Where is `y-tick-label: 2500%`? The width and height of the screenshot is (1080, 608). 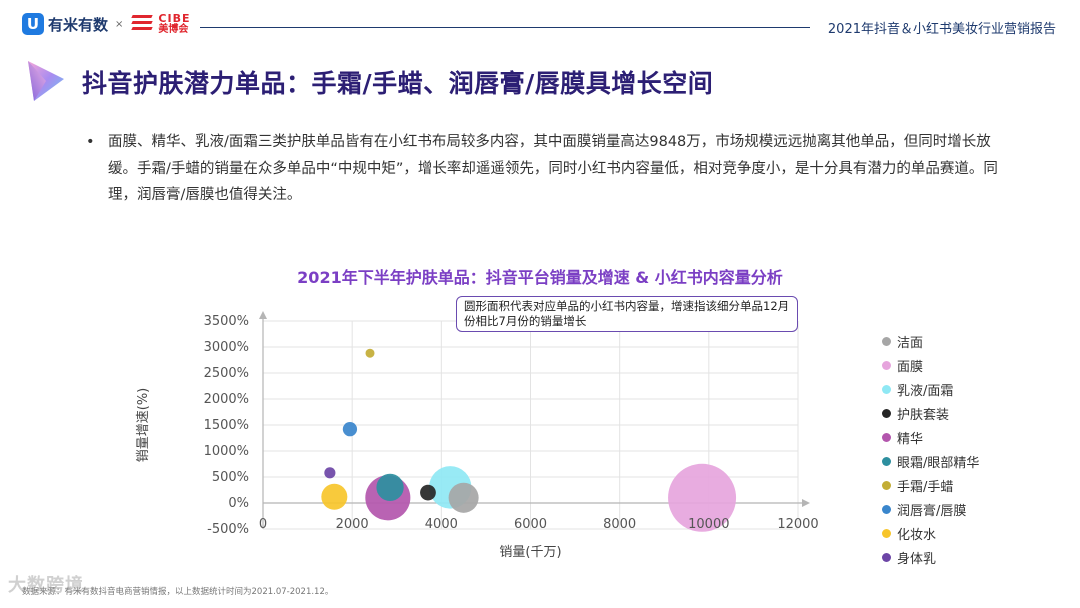 y-tick-label: 2500% is located at coordinates (226, 373).